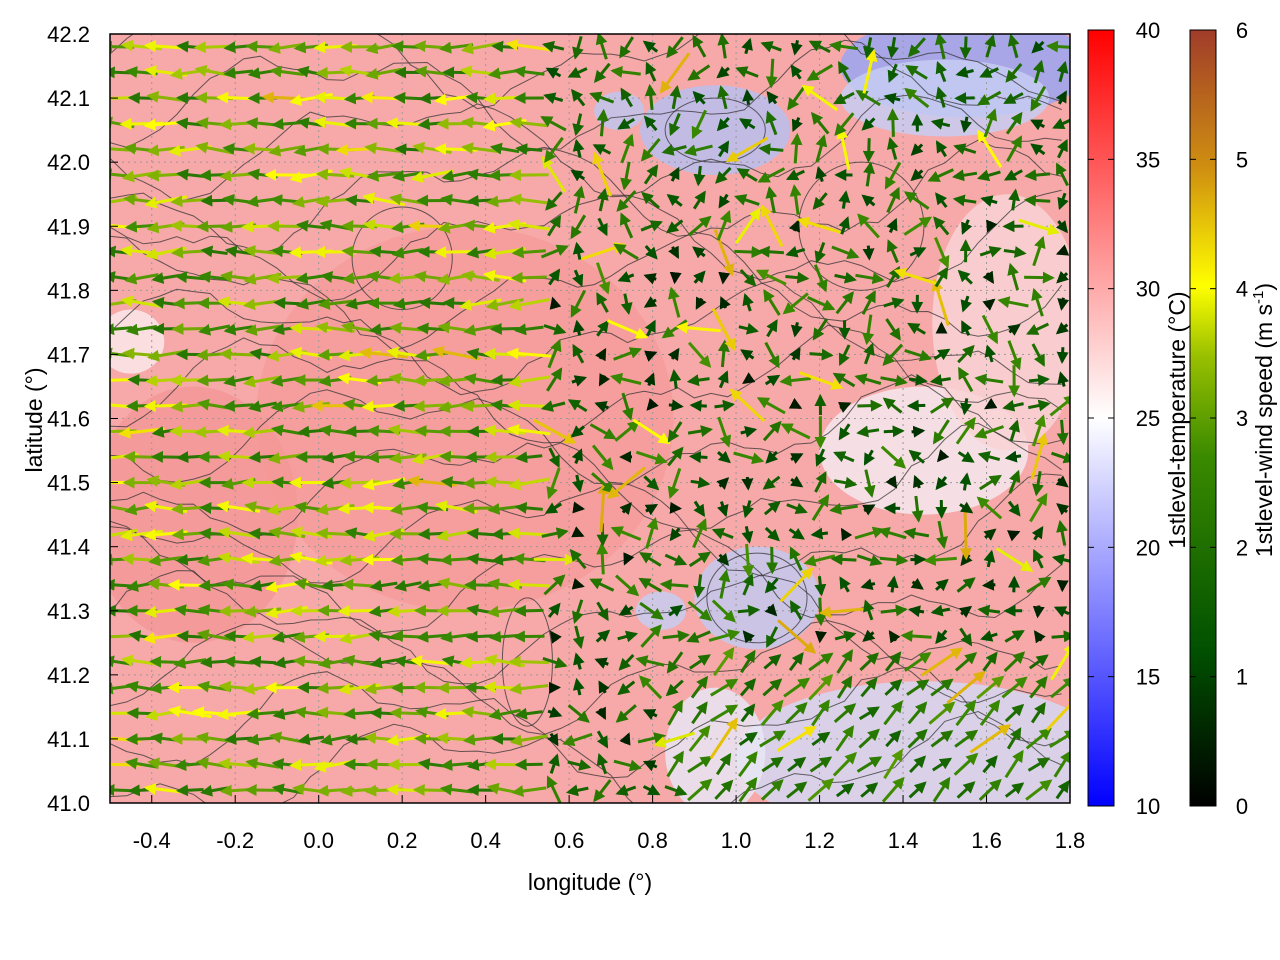 This screenshot has height=960, width=1280. What do you see at coordinates (68, 354) in the screenshot?
I see `y-tick-label: 41.7` at bounding box center [68, 354].